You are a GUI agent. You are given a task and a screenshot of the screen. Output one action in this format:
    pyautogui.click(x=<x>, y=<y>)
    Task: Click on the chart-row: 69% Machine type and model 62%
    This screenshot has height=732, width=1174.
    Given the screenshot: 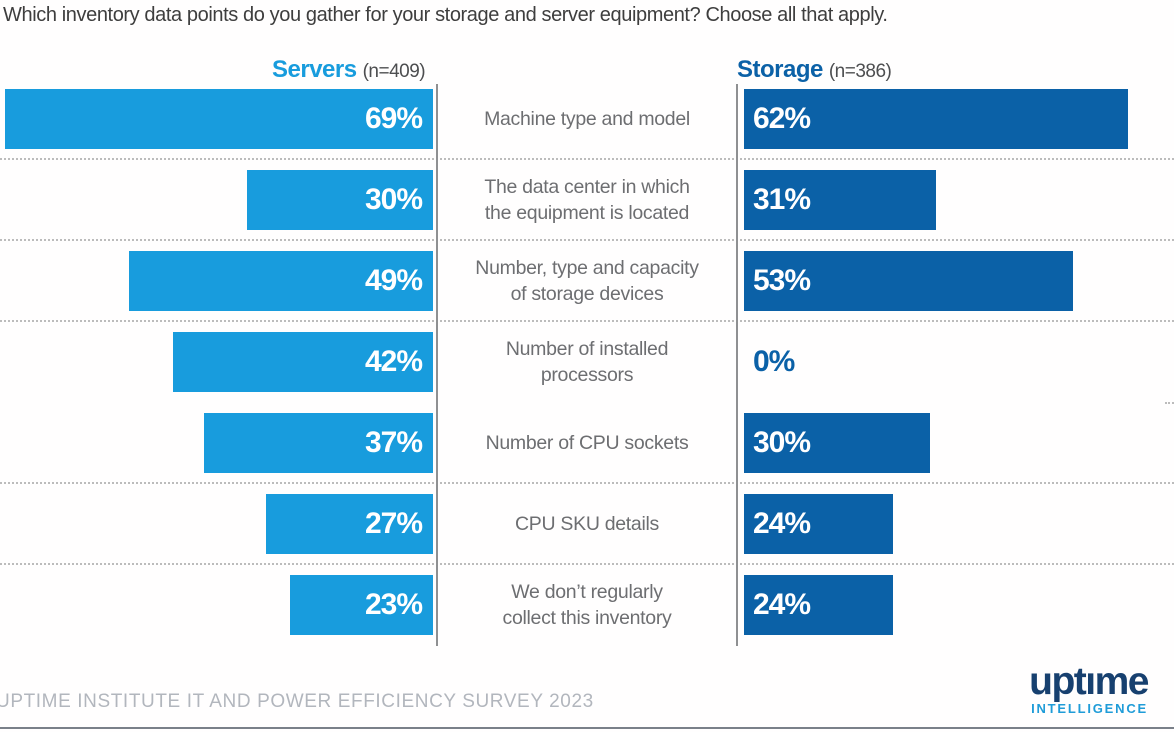 What is the action you would take?
    pyautogui.click(x=587, y=119)
    